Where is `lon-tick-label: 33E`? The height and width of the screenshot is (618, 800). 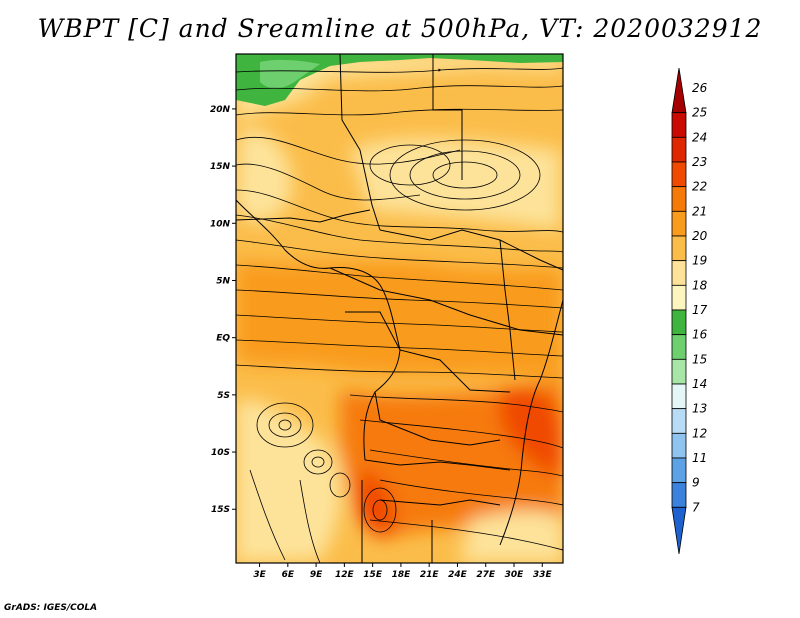 lon-tick-label: 33E is located at coordinates (543, 575).